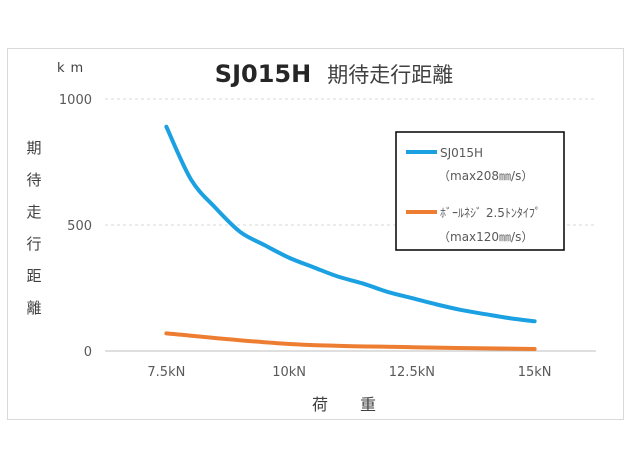 The image size is (631, 460). I want to click on x-tick-label: 7.5kN, so click(166, 372).